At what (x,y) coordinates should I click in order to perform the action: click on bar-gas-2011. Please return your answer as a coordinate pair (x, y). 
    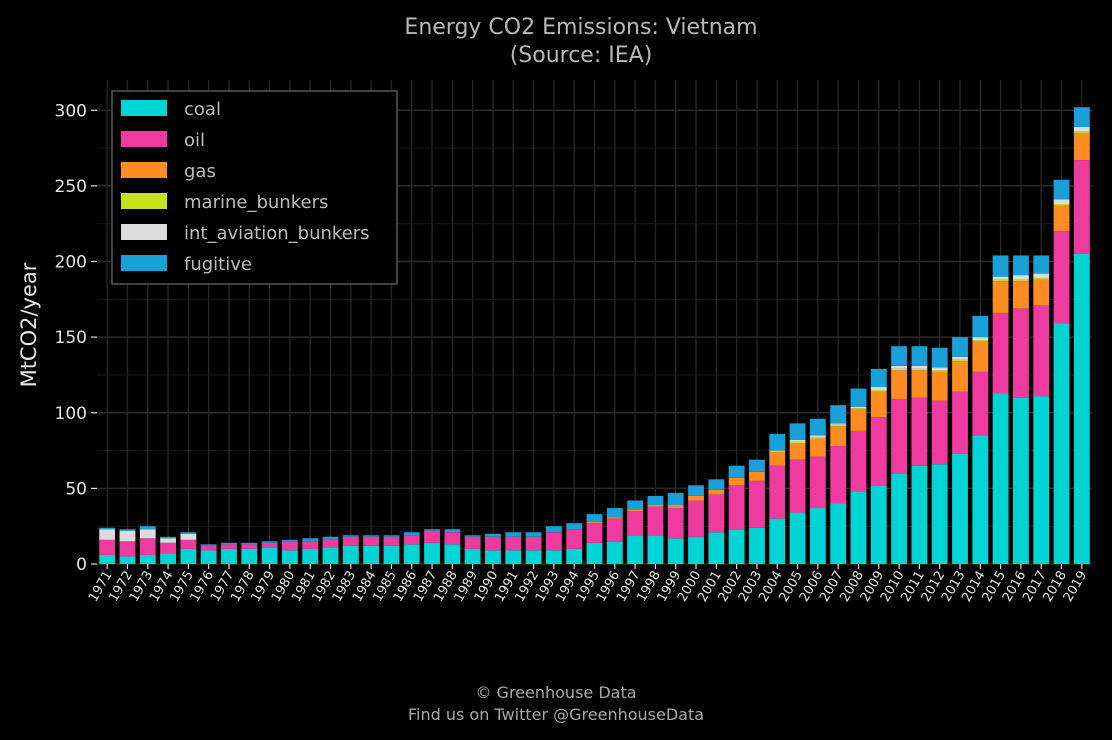
    Looking at the image, I should click on (919, 384).